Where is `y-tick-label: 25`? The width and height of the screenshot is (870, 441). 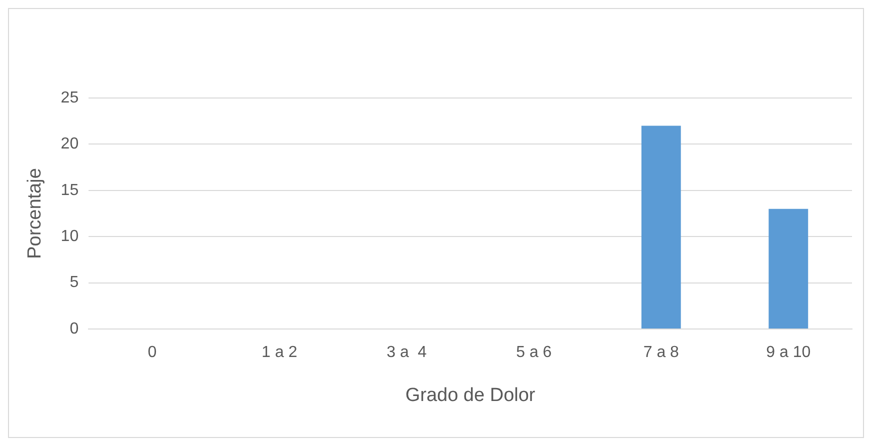
y-tick-label: 25 is located at coordinates (69, 97).